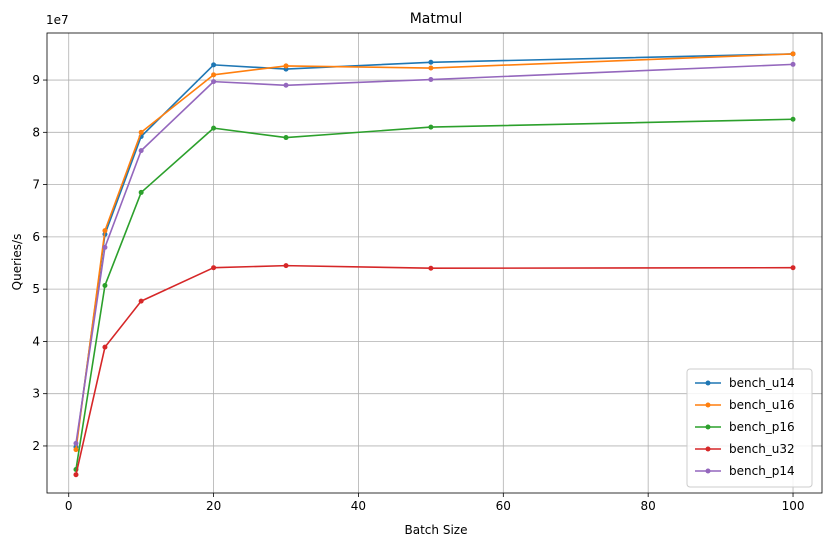  Describe the element at coordinates (213, 506) in the screenshot. I see `x-tick-label: 20` at that location.